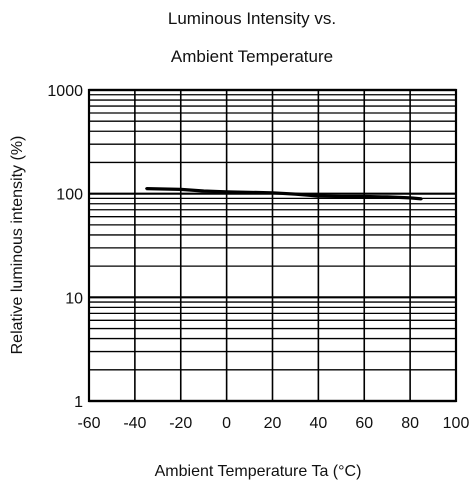 The width and height of the screenshot is (474, 496). I want to click on x-tick-label: 20, so click(273, 423).